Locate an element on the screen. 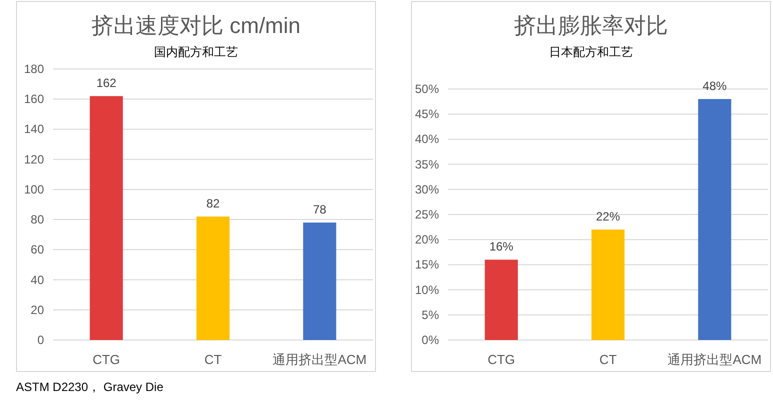  title: 挤出膨胀率对比 is located at coordinates (591, 25).